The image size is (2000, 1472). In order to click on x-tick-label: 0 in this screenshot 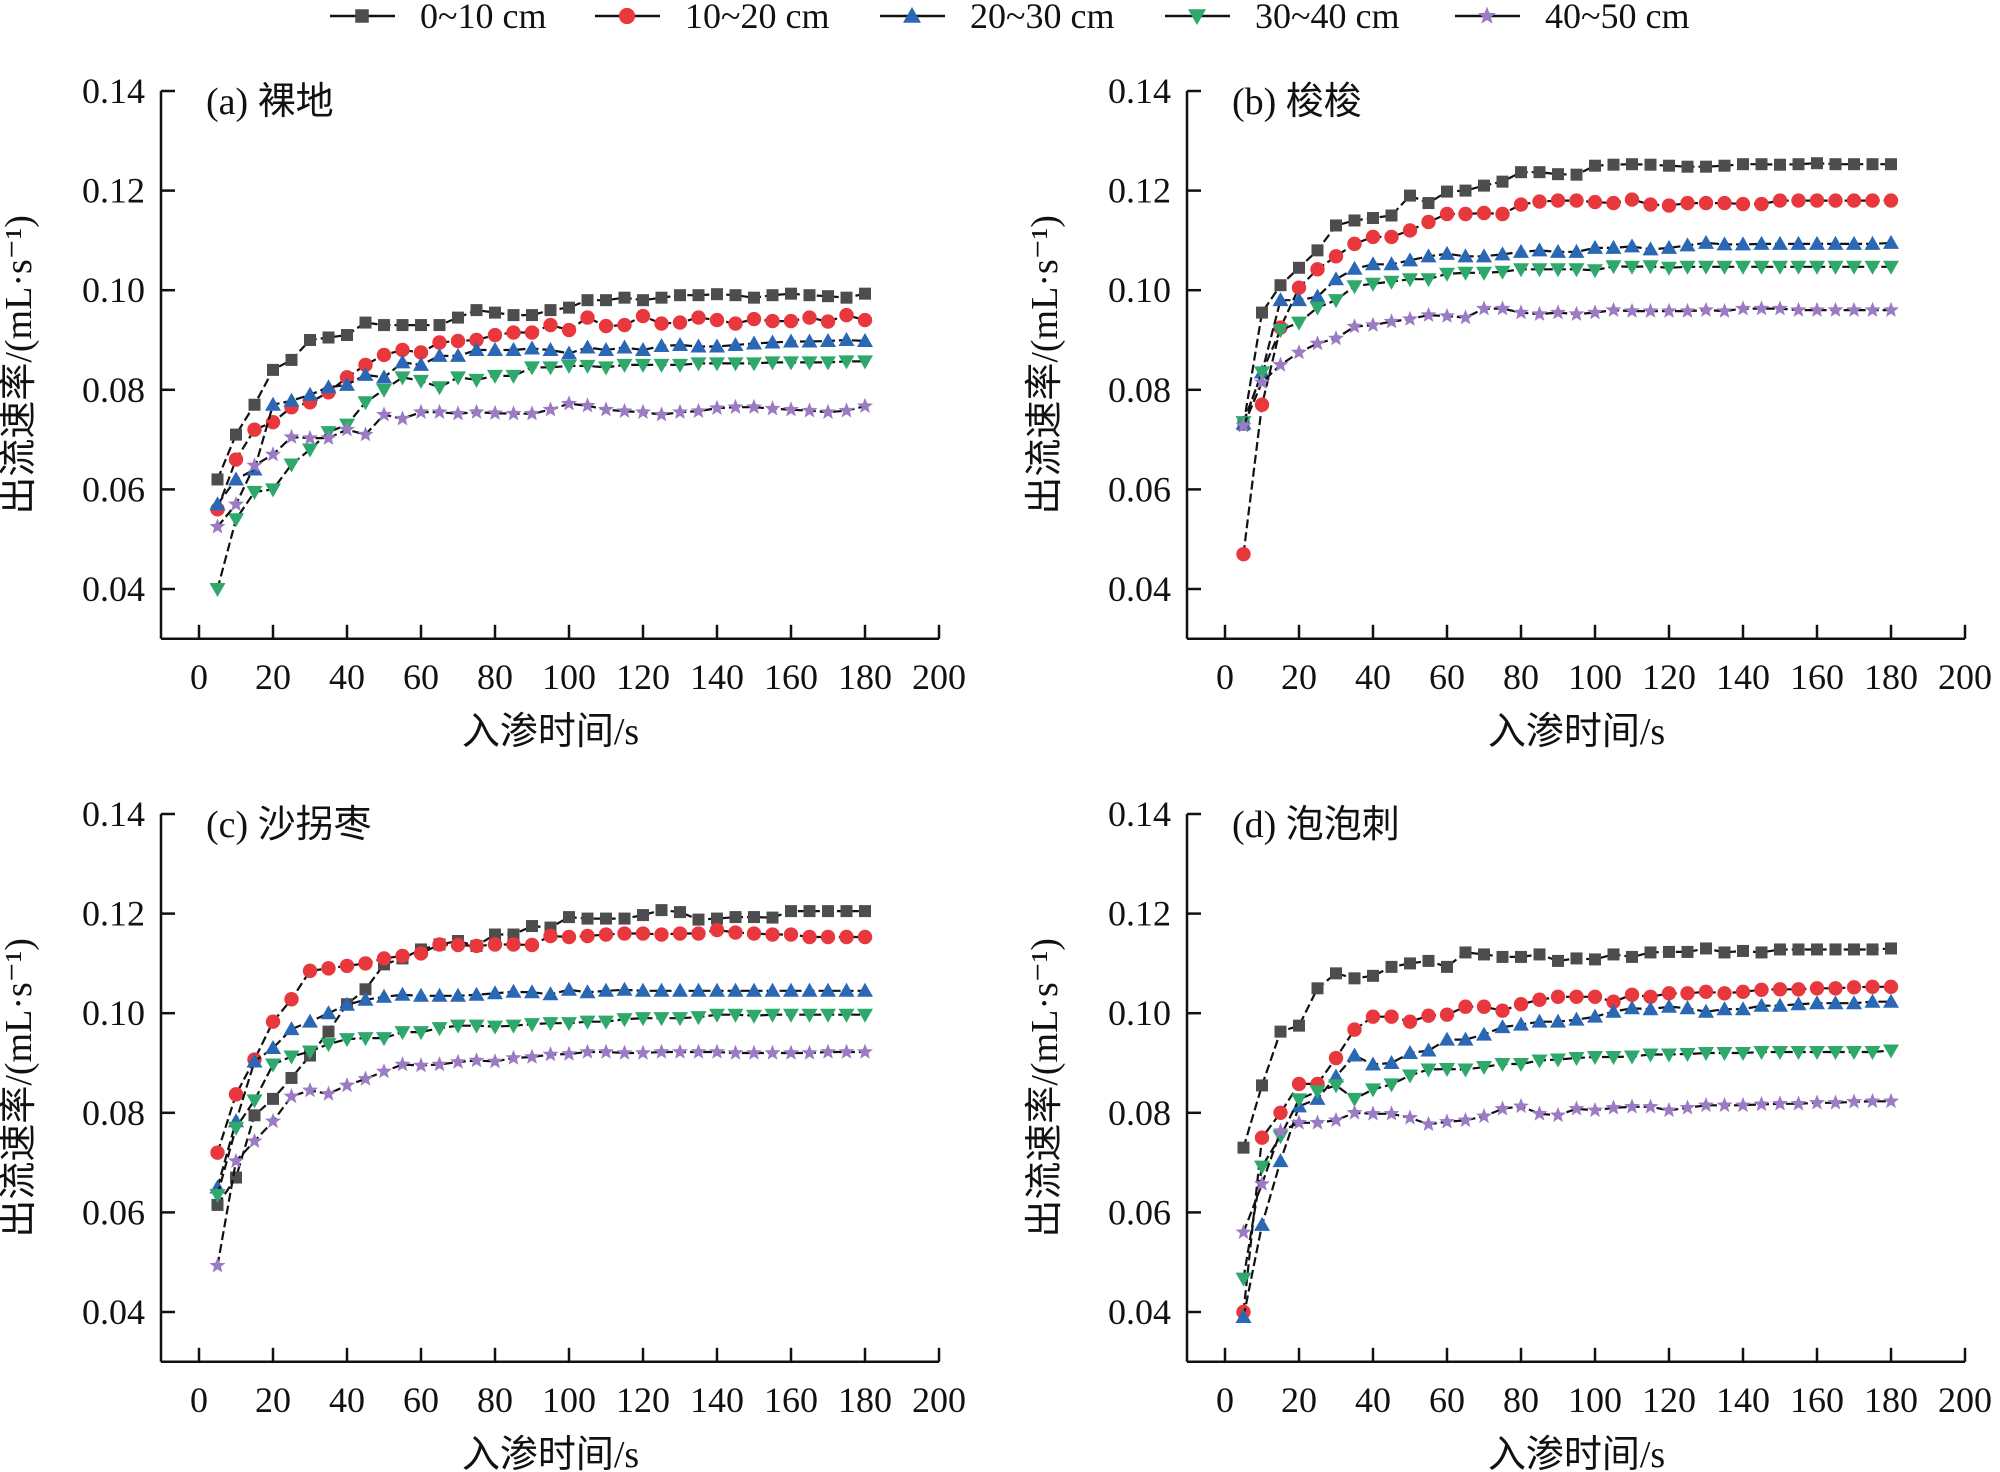, I will do `click(199, 677)`.